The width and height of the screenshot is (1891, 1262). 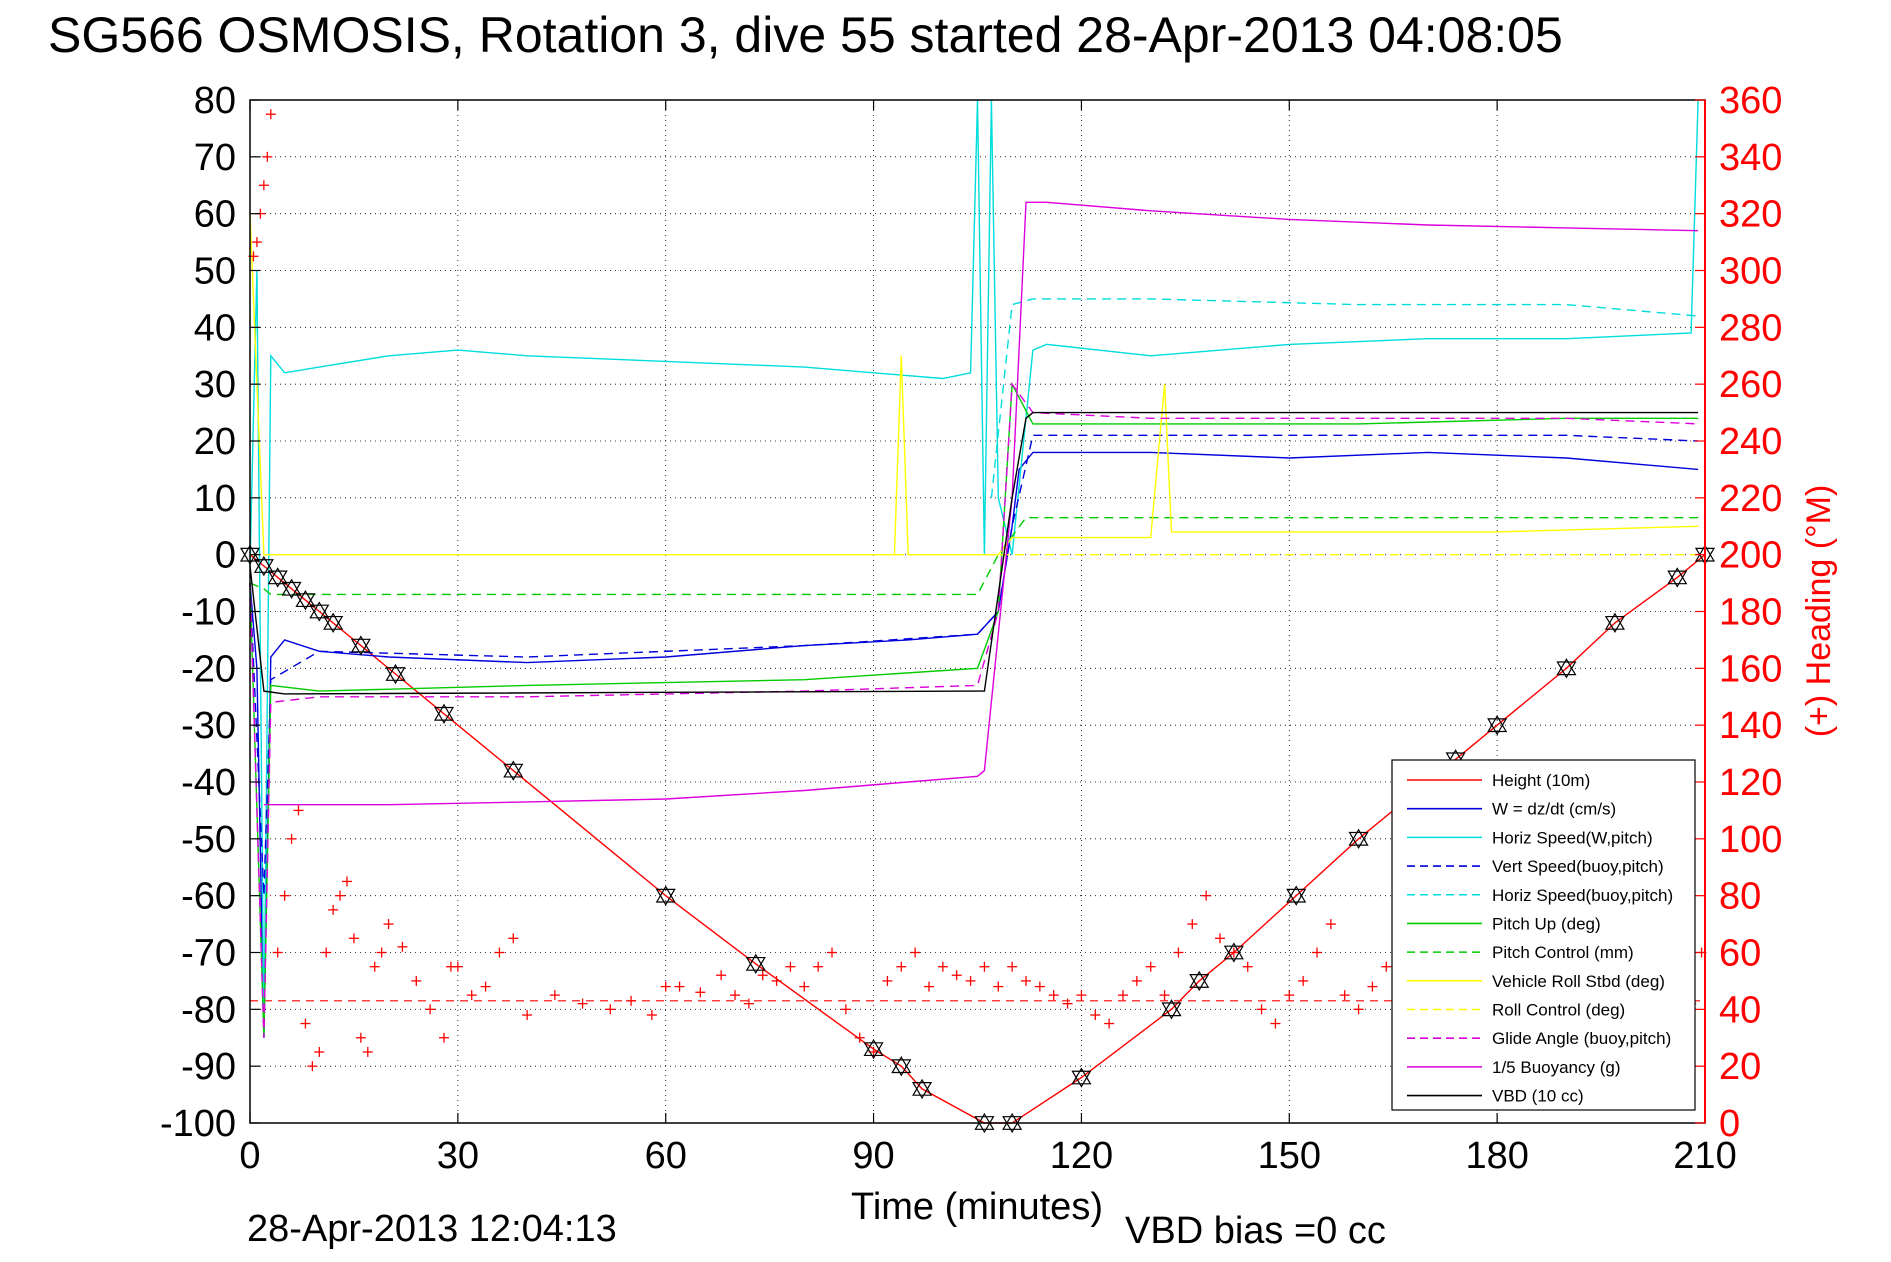 I want to click on y2-tick-label: 140, so click(x=1750, y=726).